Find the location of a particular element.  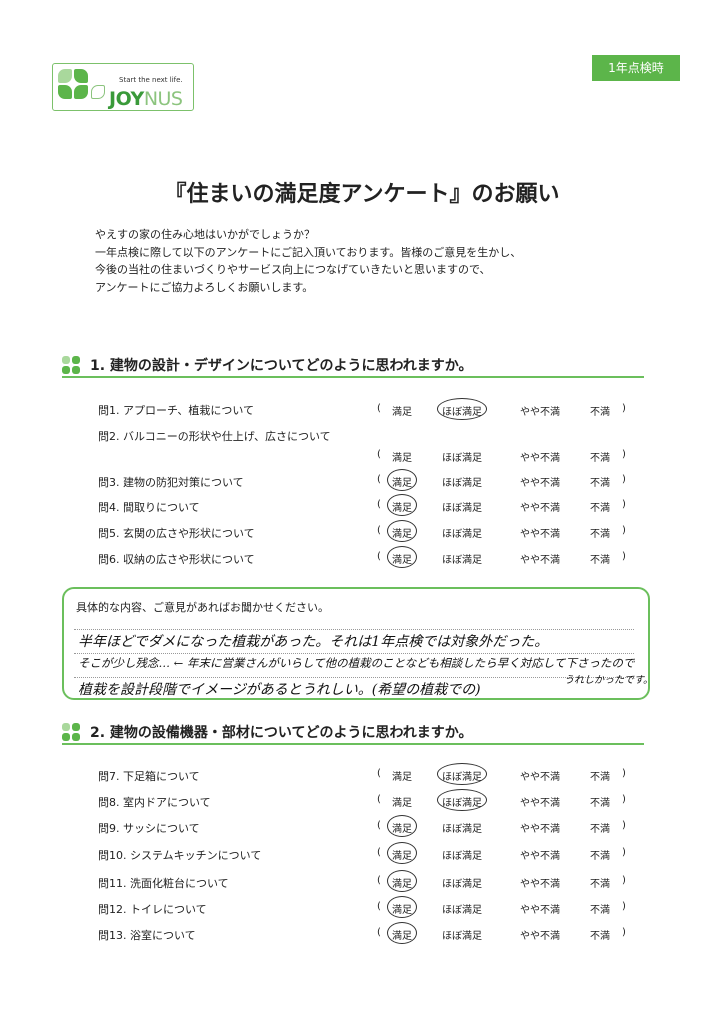

joynus-logo: Start the next life. JOYNUS is located at coordinates (123, 87).